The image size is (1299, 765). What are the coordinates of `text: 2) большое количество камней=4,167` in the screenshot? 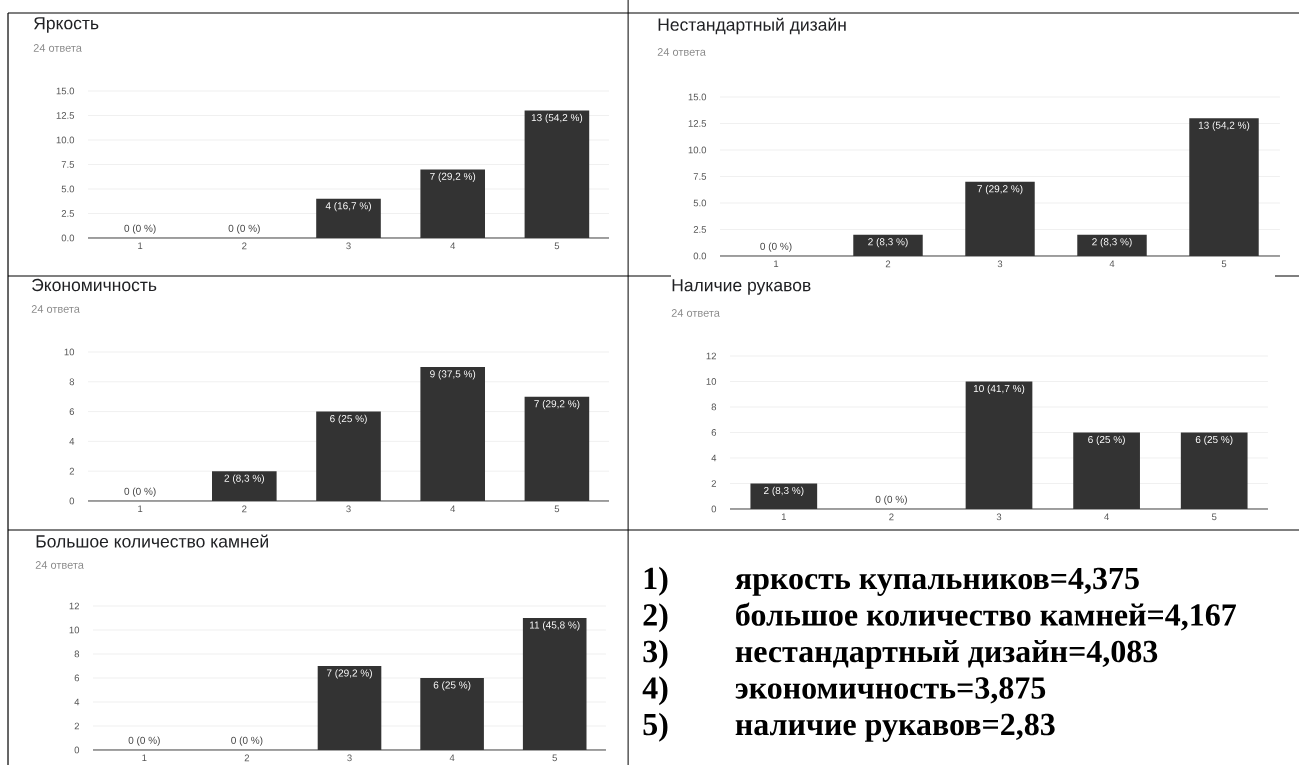 It's located at (939, 617).